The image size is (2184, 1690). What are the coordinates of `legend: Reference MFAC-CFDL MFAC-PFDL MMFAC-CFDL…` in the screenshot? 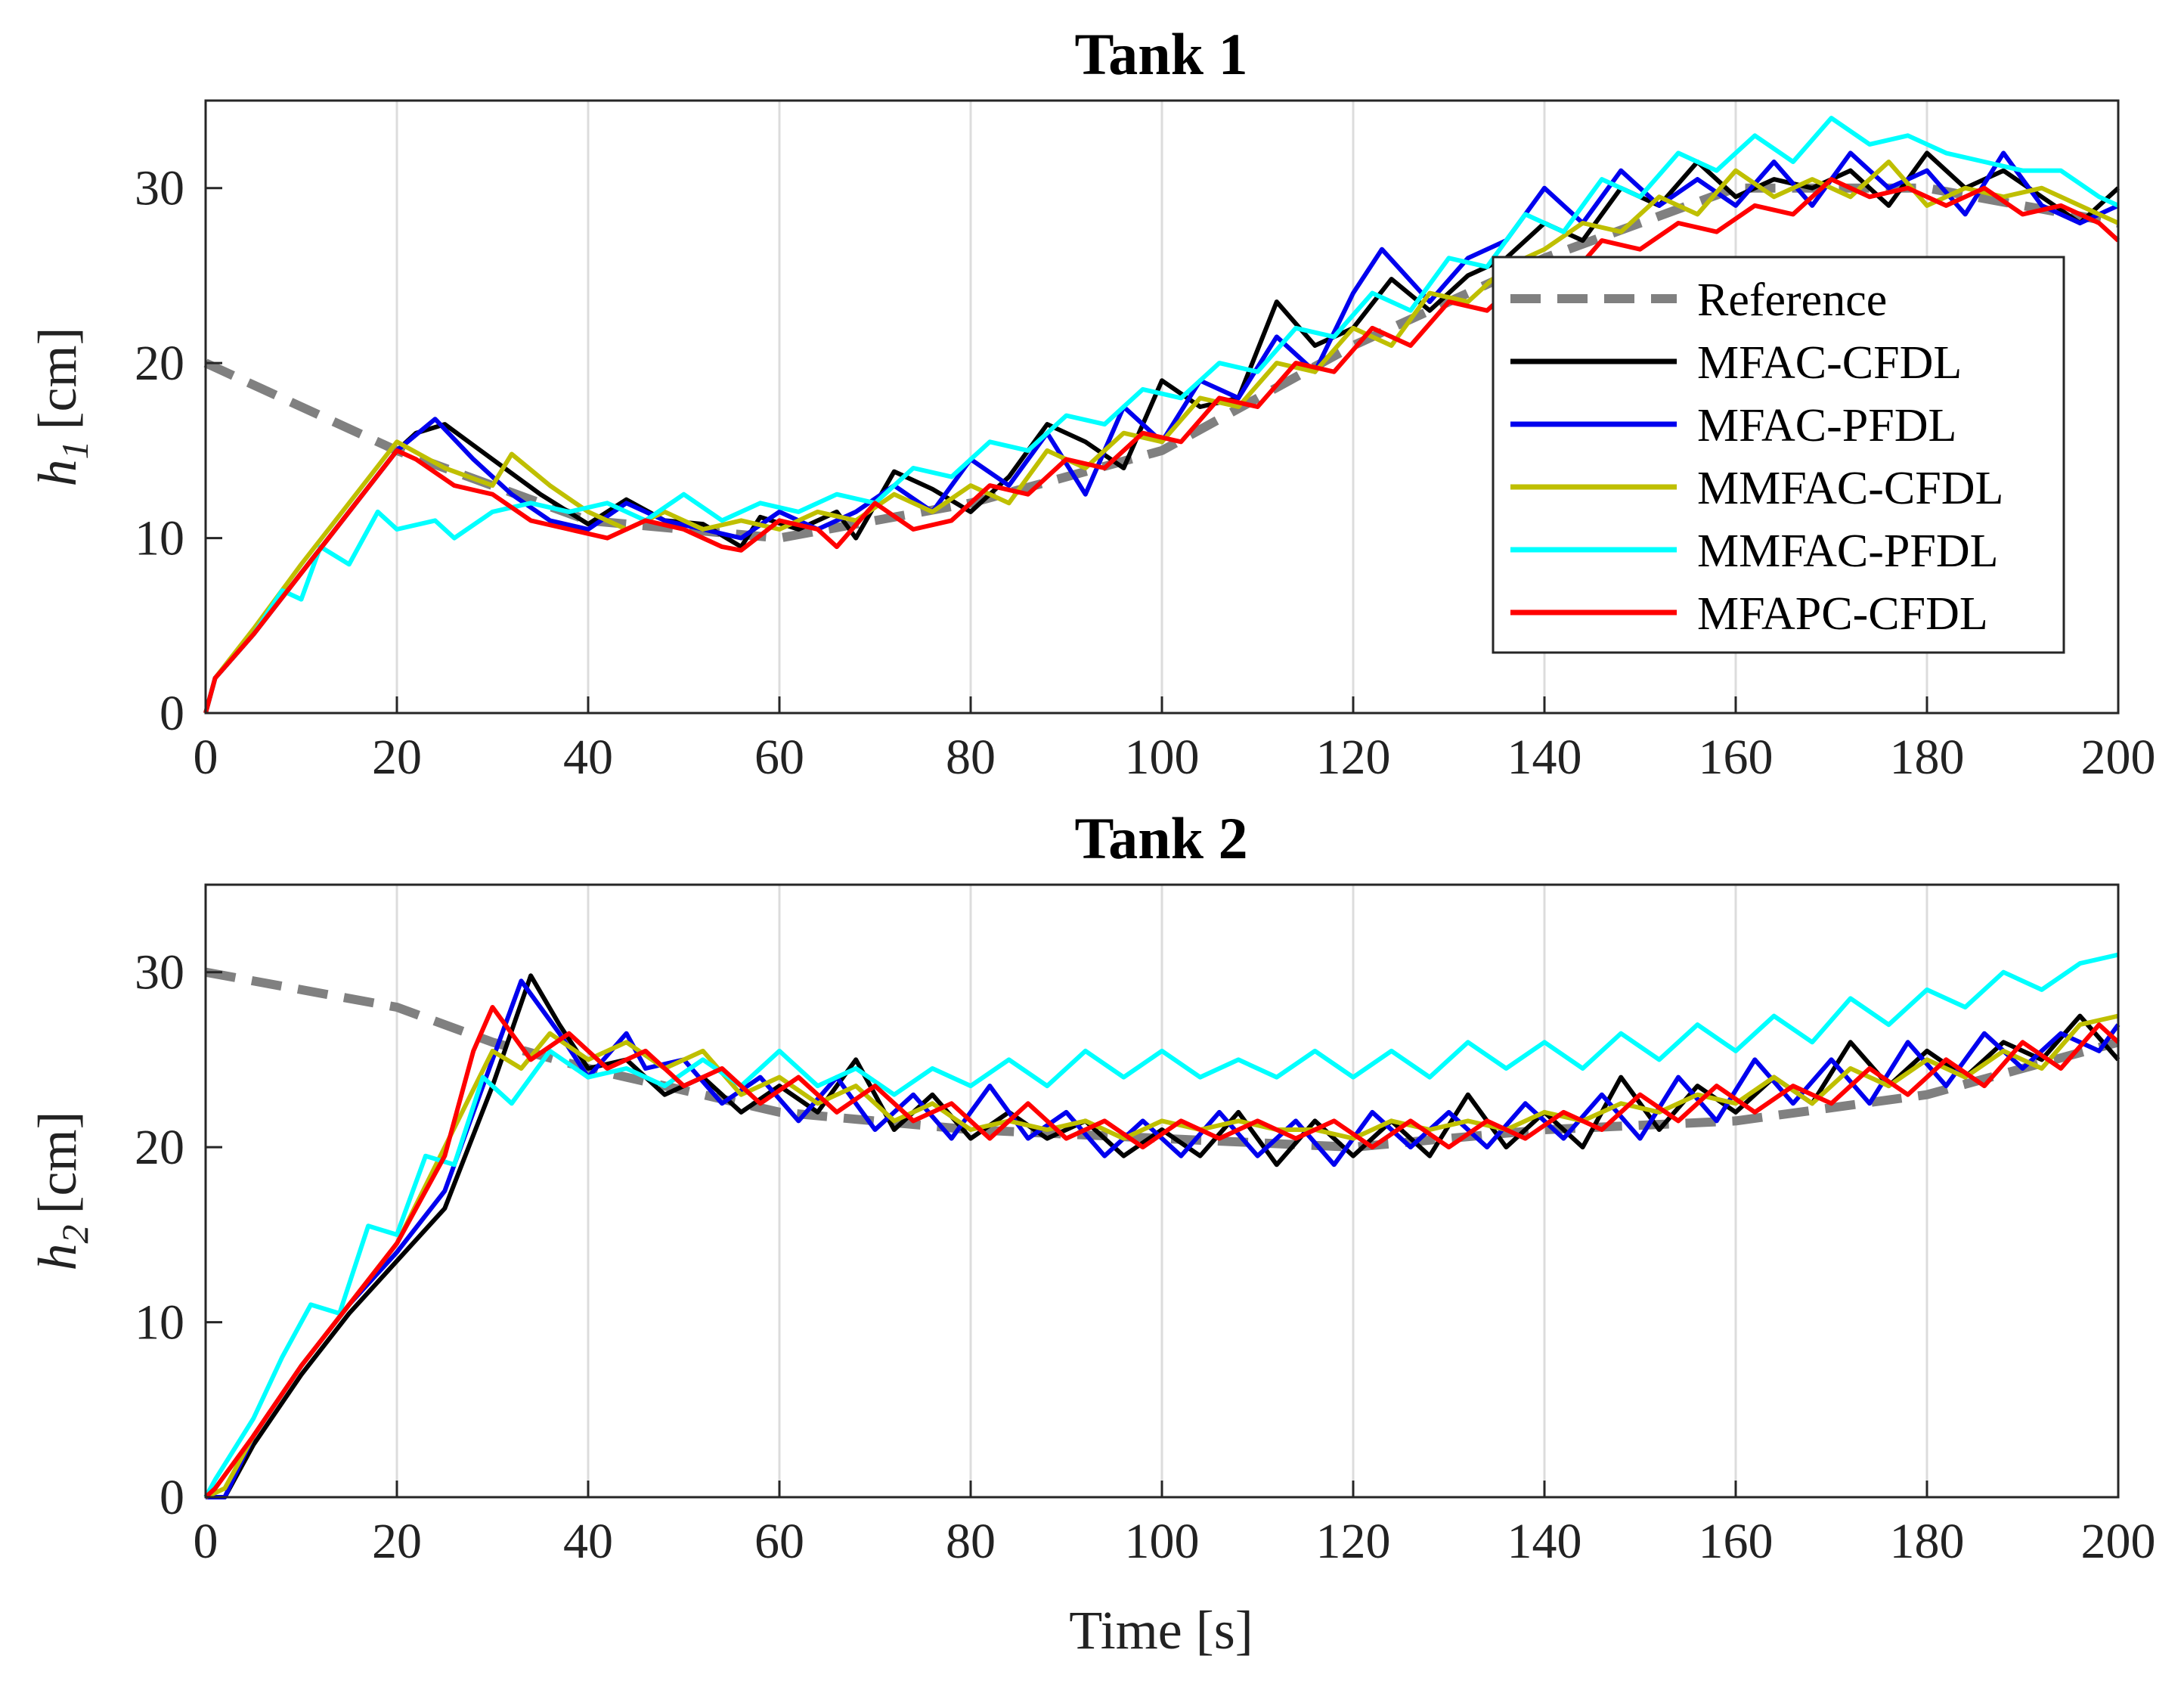 It's located at (1778, 455).